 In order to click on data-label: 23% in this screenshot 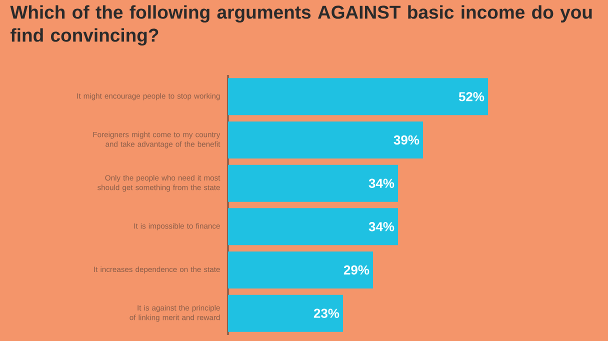, I will do `click(327, 313)`.